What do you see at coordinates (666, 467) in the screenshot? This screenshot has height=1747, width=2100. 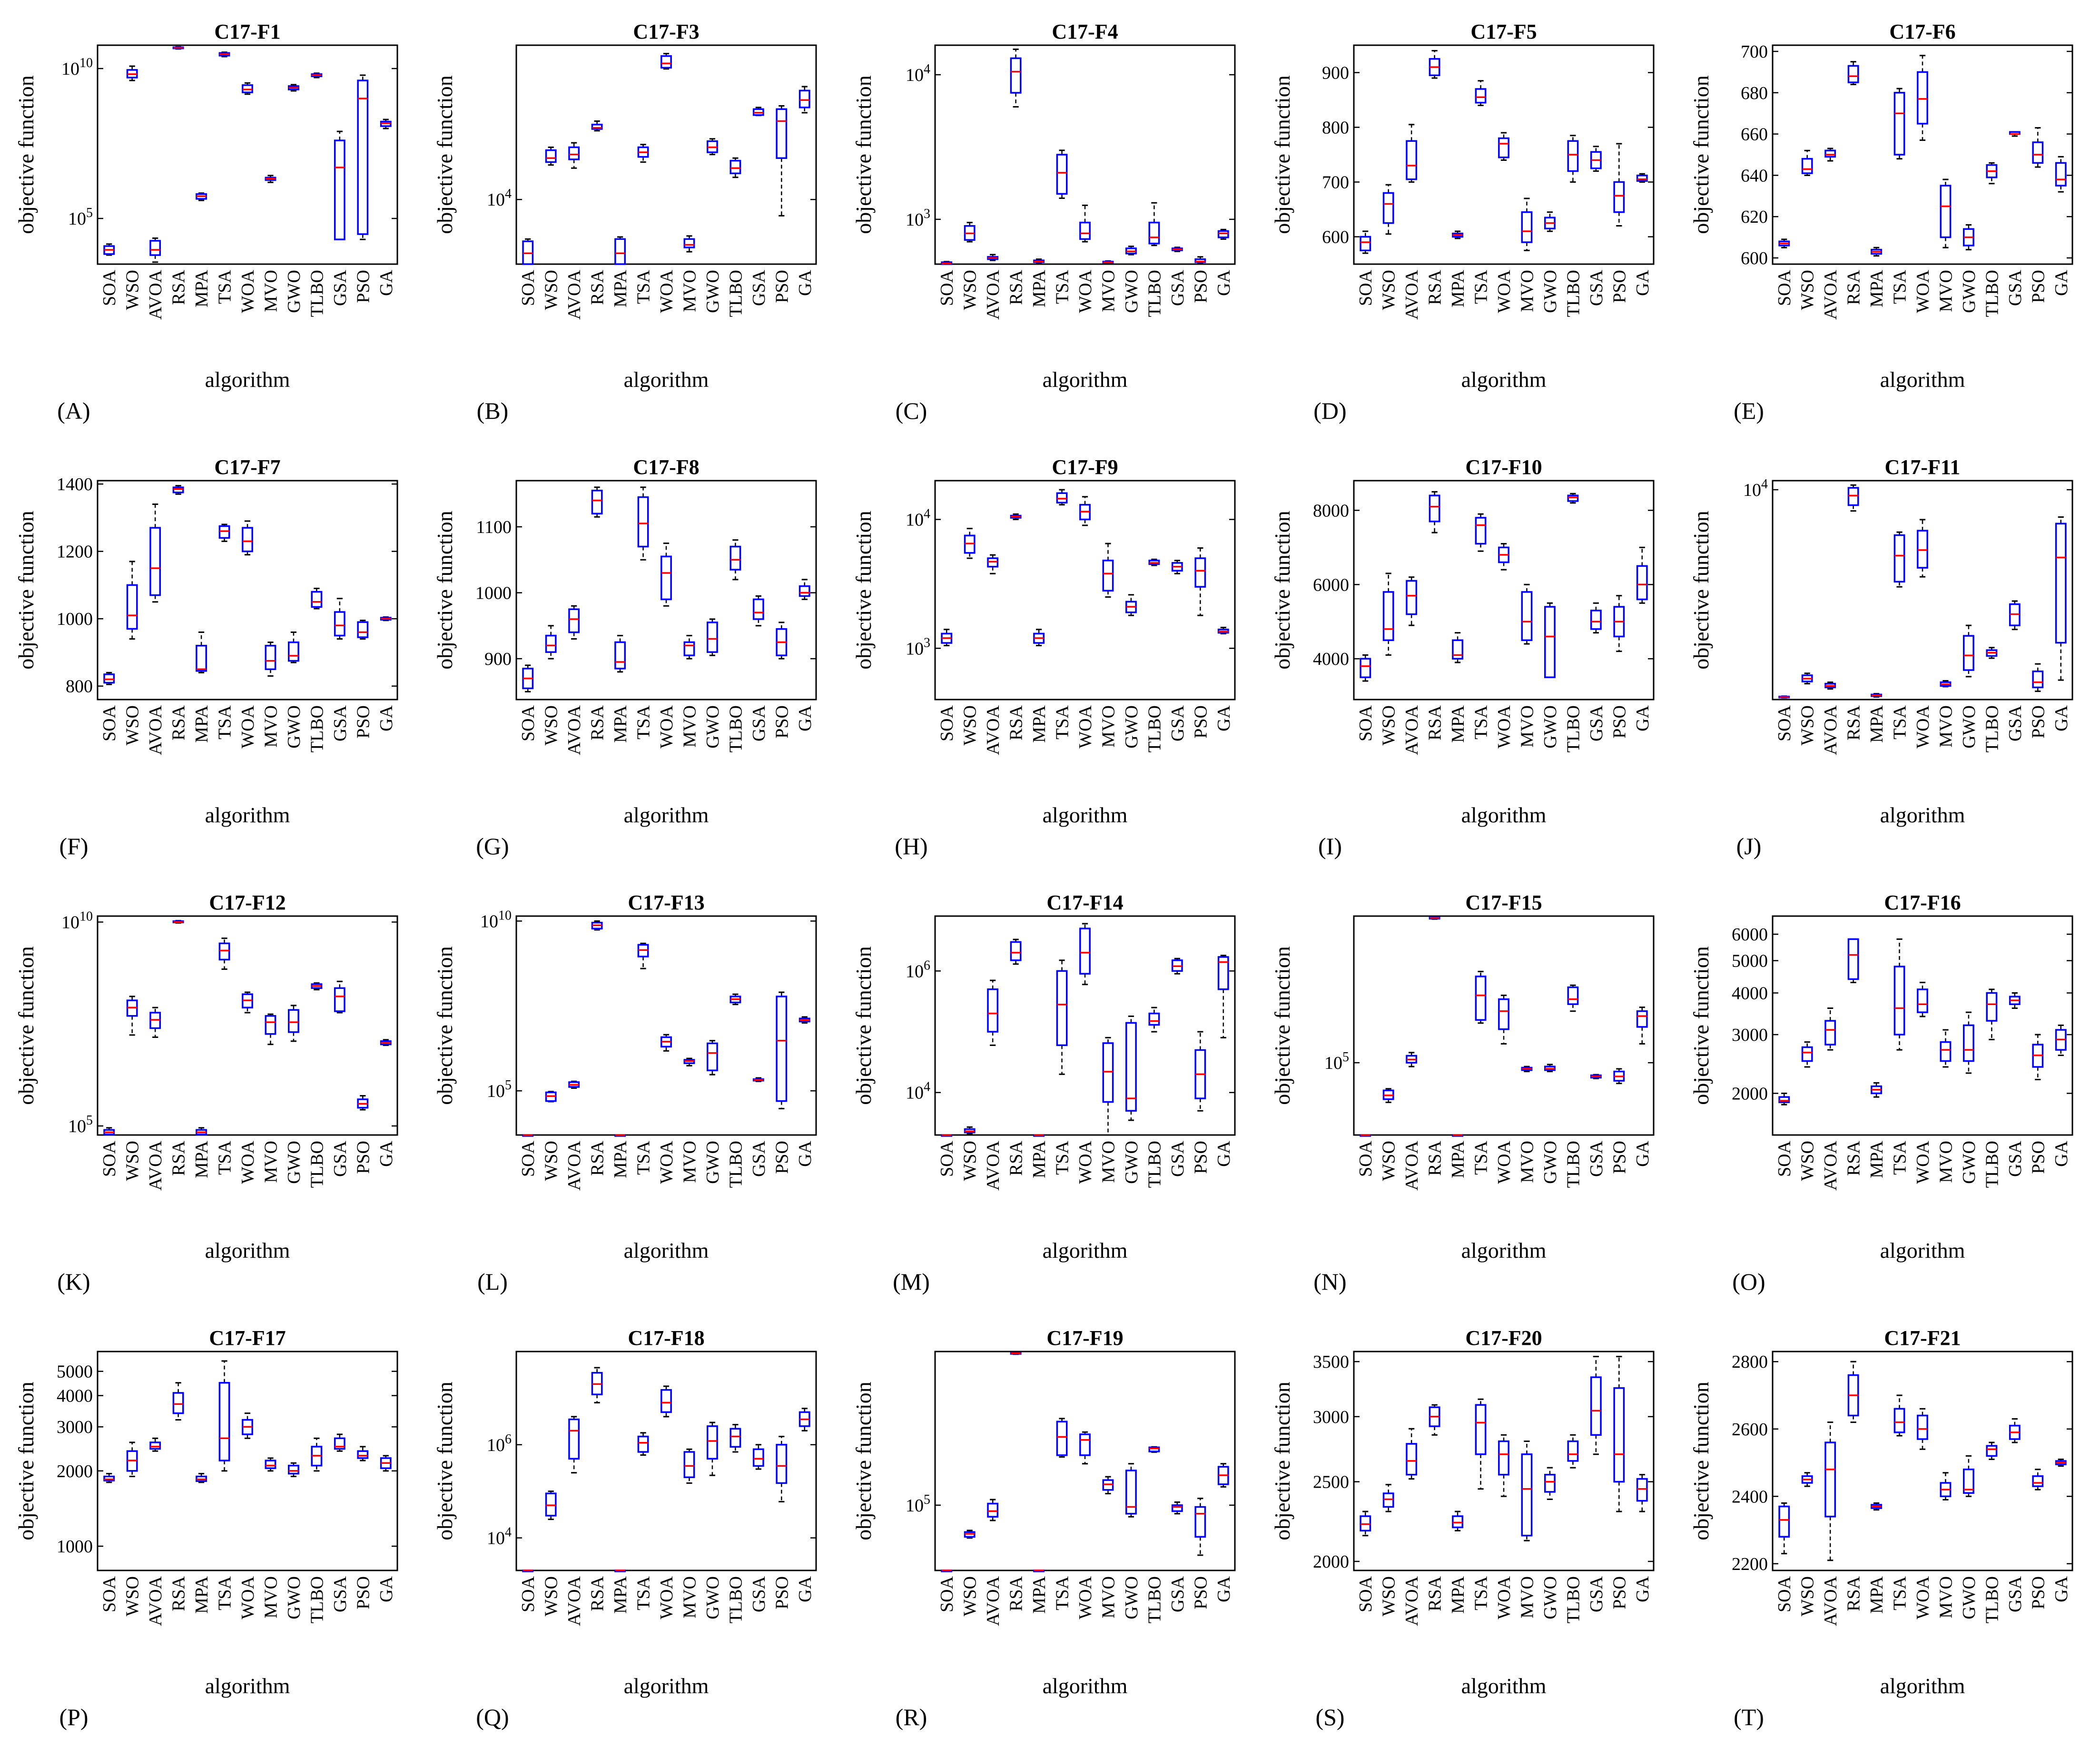 I see `panel-title: C17-F8` at bounding box center [666, 467].